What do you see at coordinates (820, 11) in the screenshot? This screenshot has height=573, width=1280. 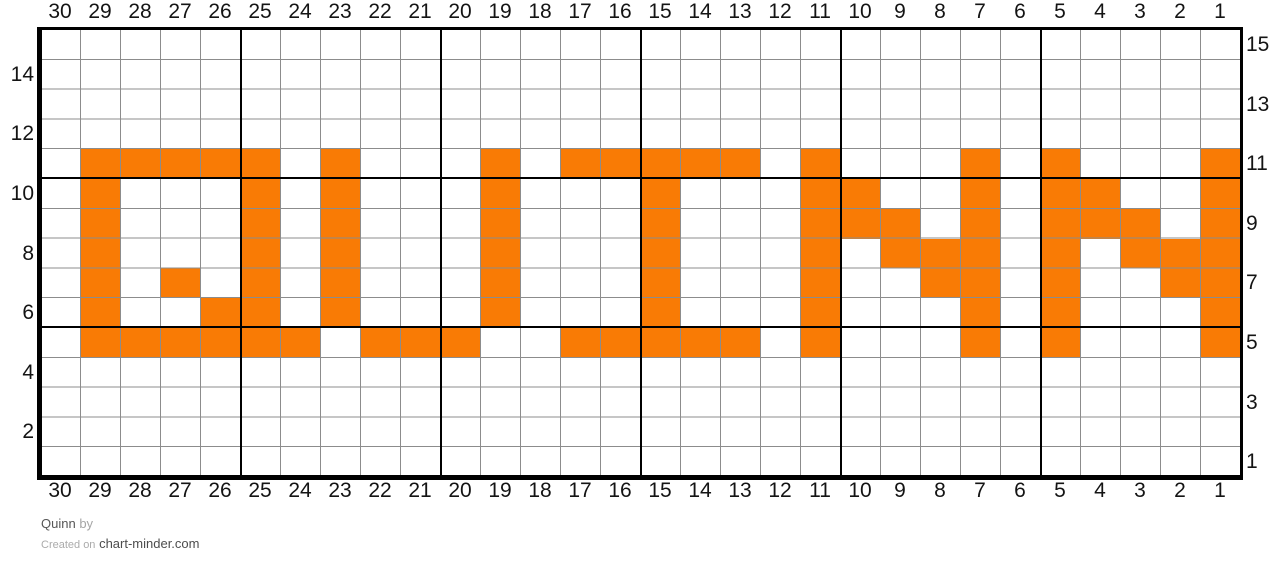 I see `tick-label-top: 11` at bounding box center [820, 11].